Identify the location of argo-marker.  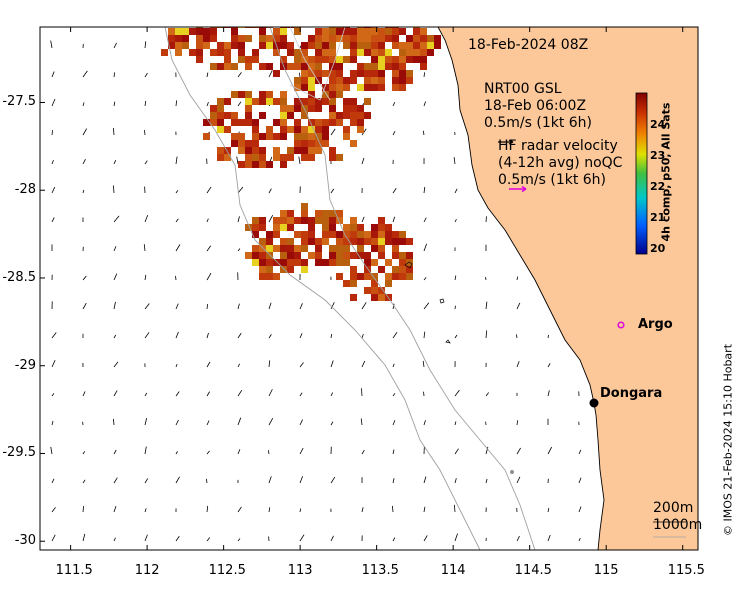
(621, 325).